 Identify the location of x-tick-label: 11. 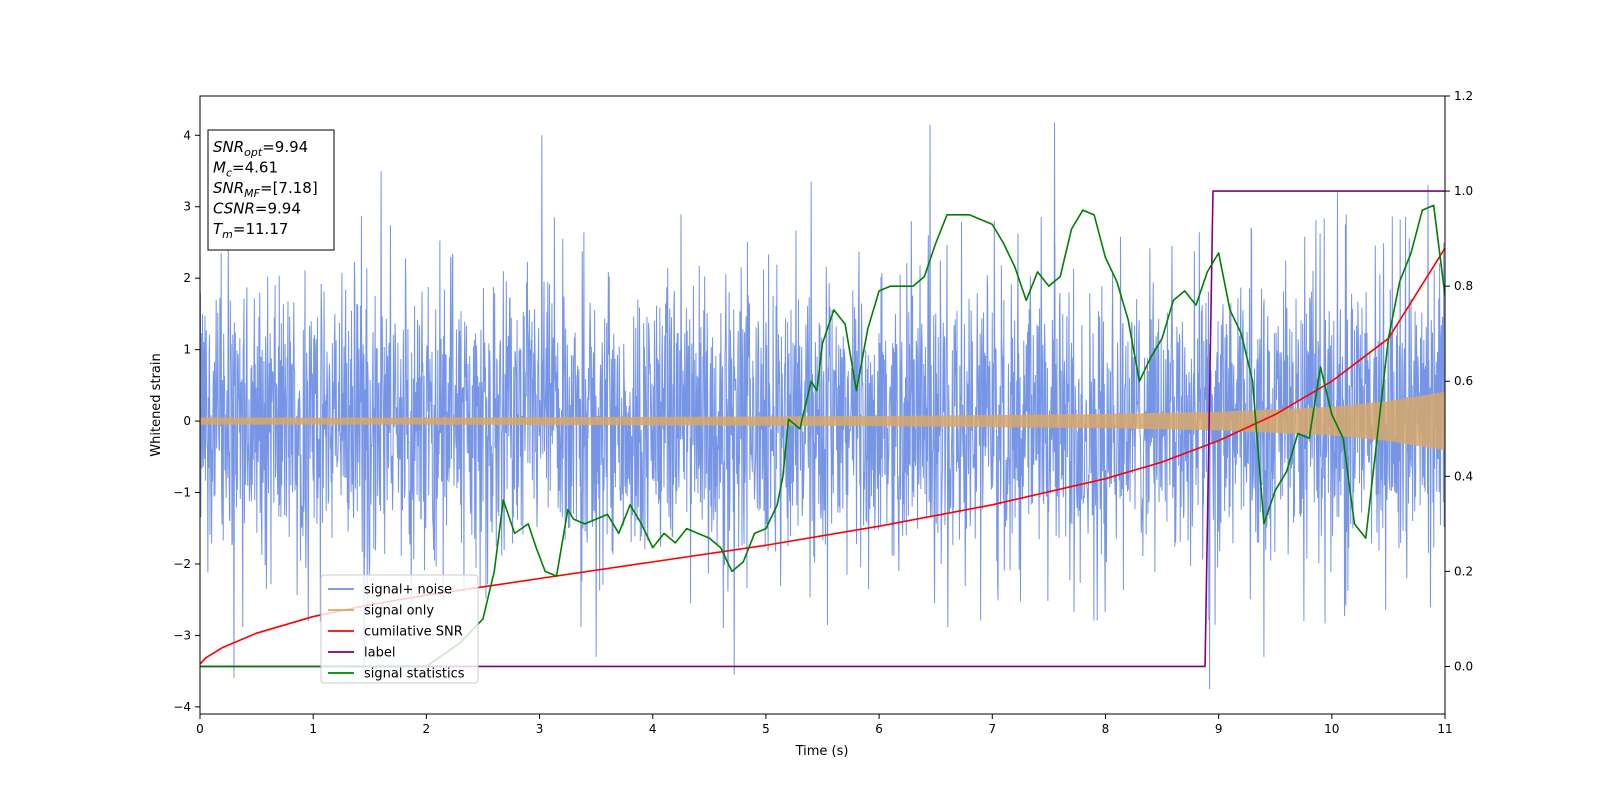
(1444, 729).